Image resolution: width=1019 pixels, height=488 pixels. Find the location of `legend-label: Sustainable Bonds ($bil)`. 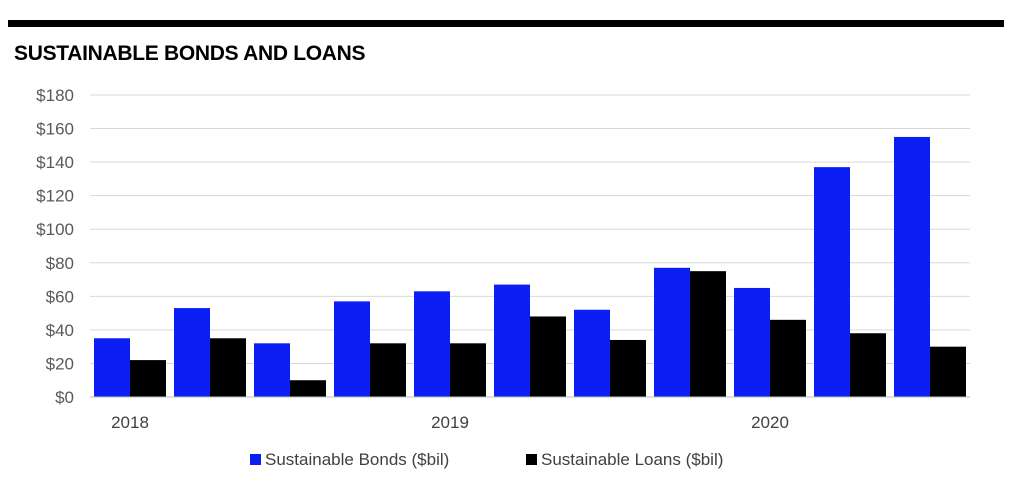

legend-label: Sustainable Bonds ($bil) is located at coordinates (357, 459).